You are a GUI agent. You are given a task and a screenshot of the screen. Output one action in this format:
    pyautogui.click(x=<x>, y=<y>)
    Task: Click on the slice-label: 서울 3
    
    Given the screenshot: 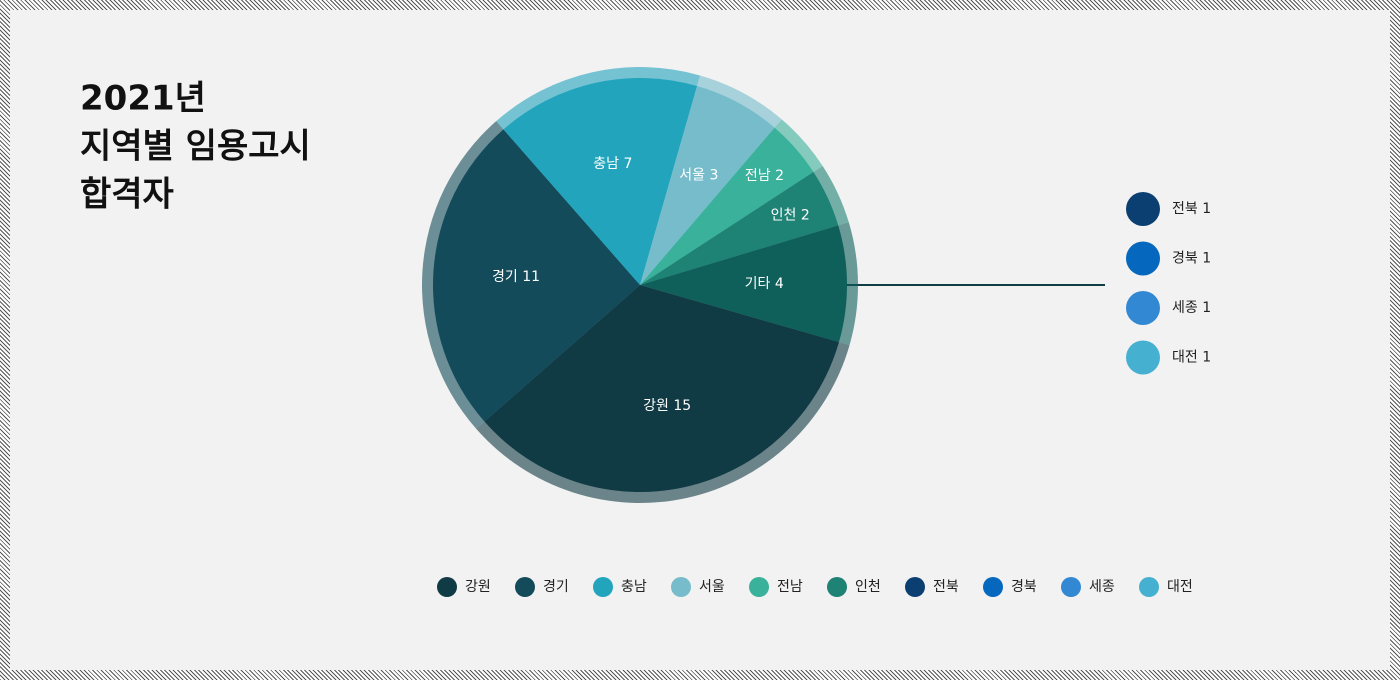 What is the action you would take?
    pyautogui.click(x=698, y=176)
    